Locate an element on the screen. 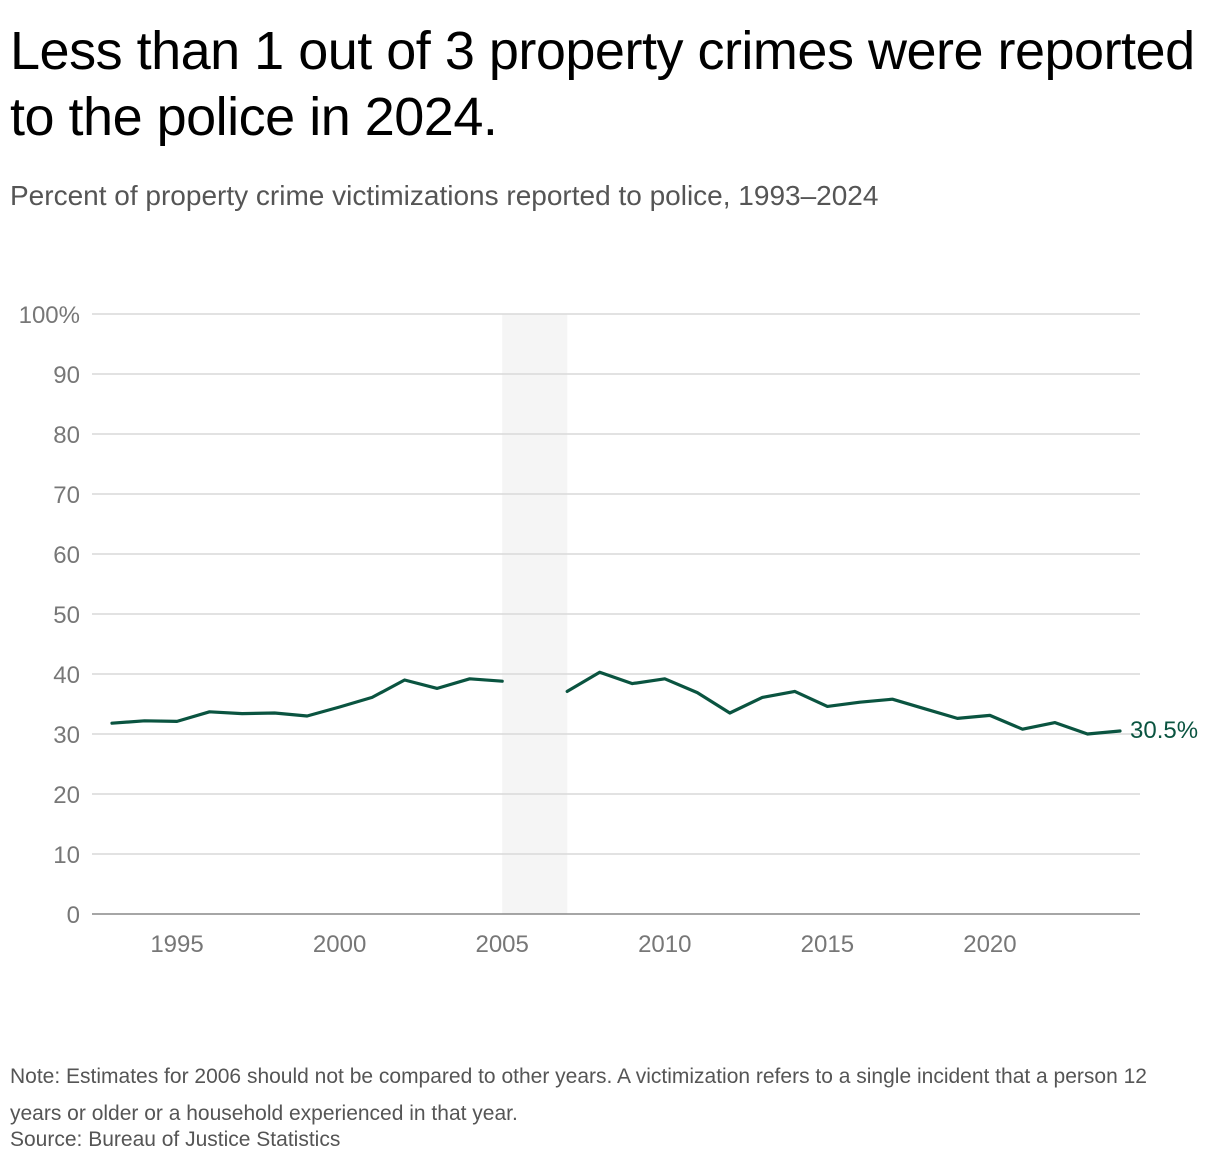  chart-source: Source: Bureau of Justice Statistics is located at coordinates (175, 1139).